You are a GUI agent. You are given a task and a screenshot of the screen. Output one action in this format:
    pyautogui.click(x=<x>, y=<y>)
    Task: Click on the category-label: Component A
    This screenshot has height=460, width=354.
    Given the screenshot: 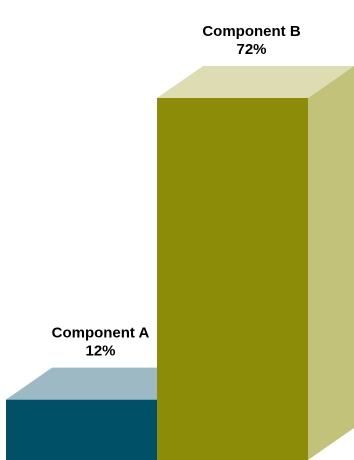 What is the action you would take?
    pyautogui.click(x=101, y=333)
    